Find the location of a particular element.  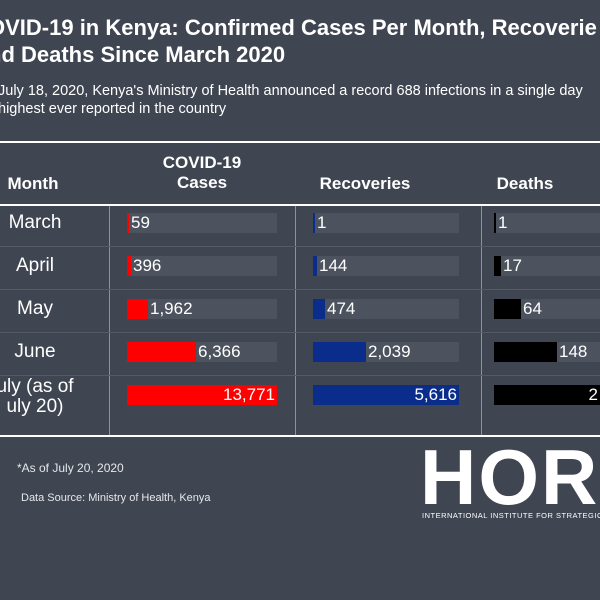

cases-value-label: 6,366 is located at coordinates (219, 351).